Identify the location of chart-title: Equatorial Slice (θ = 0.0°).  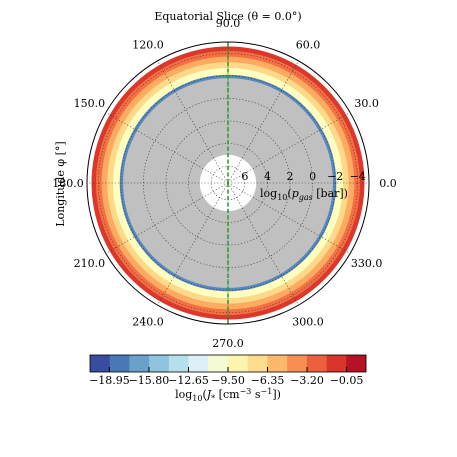
(227, 16).